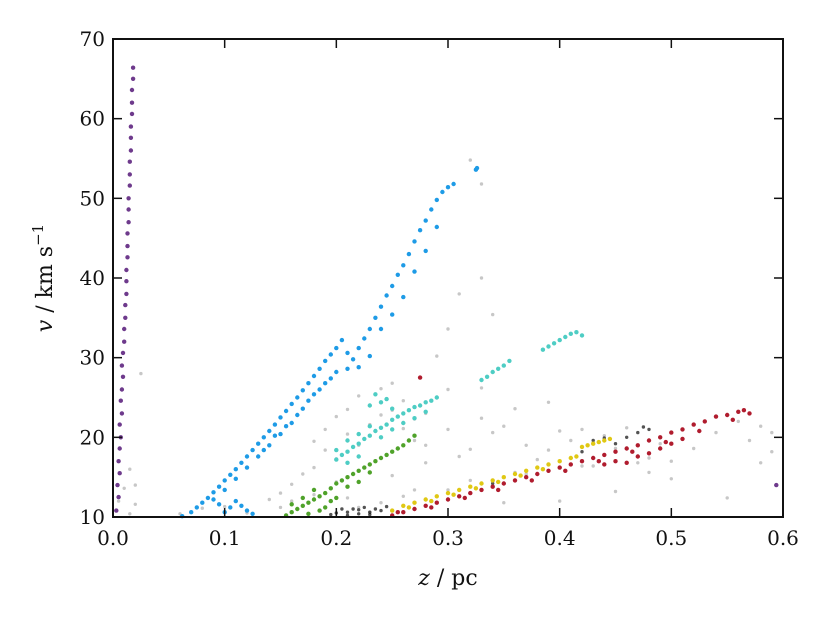 The image size is (831, 623). What do you see at coordinates (92, 517) in the screenshot?
I see `y-tick-label: 10` at bounding box center [92, 517].